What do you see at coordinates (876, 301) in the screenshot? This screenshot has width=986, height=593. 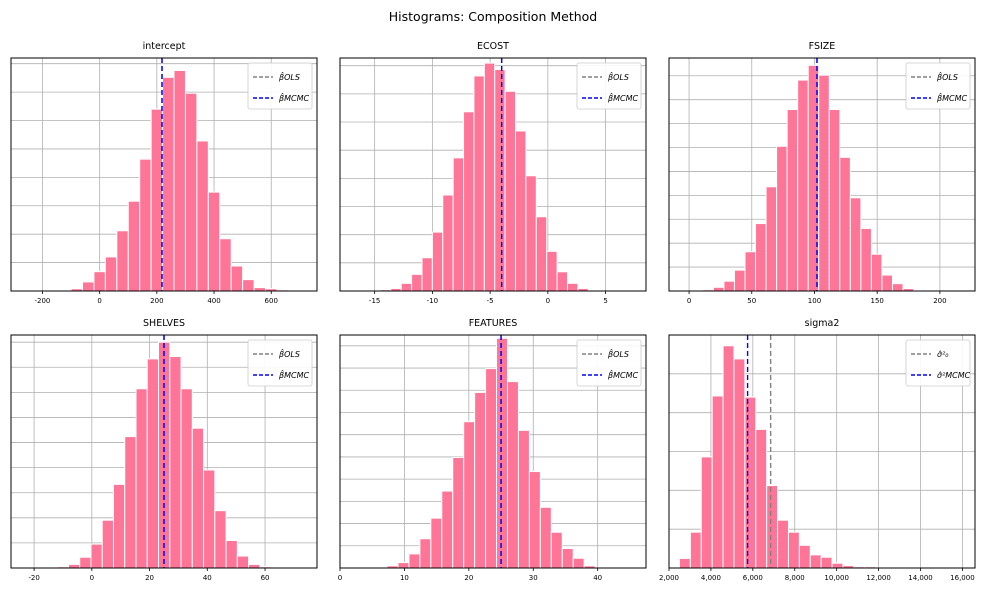 I see `x-tick-label: 150` at bounding box center [876, 301].